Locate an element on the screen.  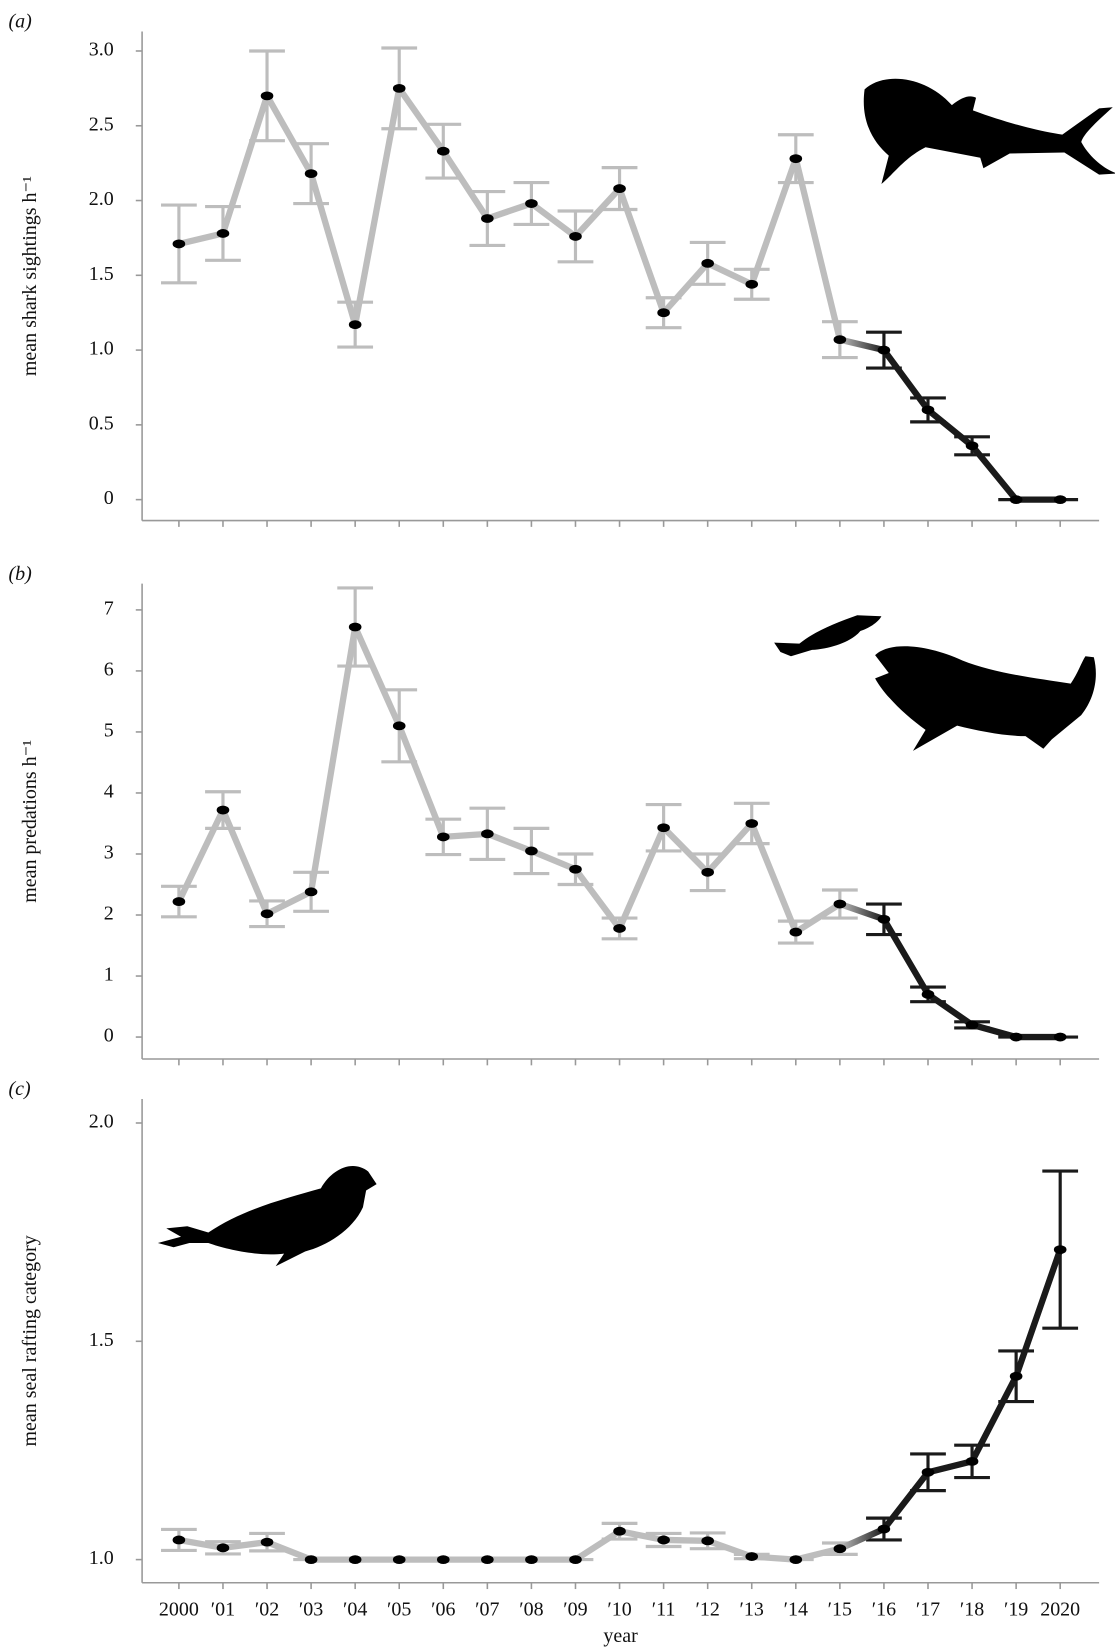
x-tick-label: 2020 is located at coordinates (1060, 1610).